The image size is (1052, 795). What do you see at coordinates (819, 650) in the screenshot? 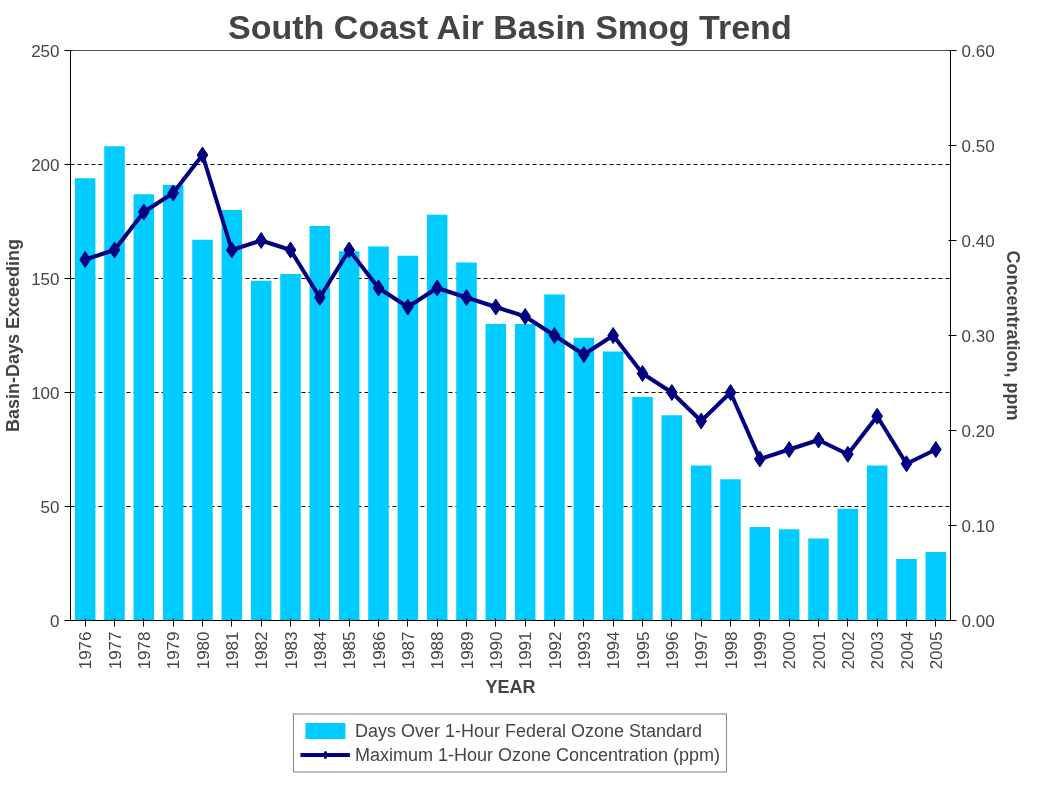
I see `x-tick-label: 2001` at bounding box center [819, 650].